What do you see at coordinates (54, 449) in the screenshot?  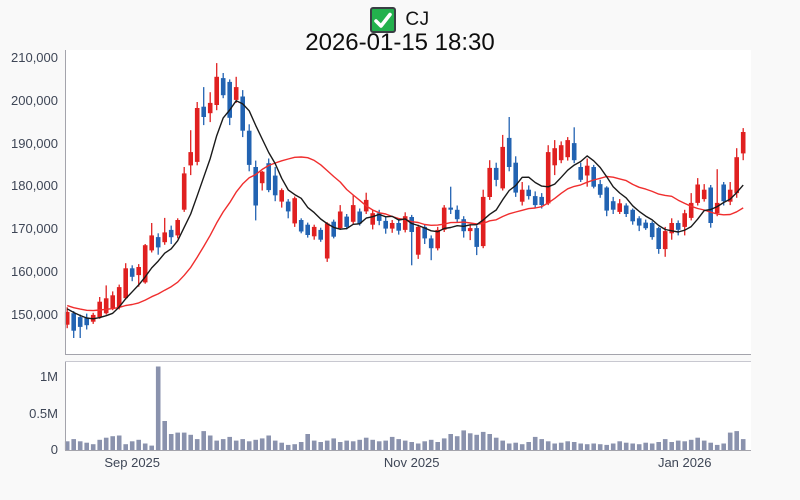 I see `volume-tick-label: 0` at bounding box center [54, 449].